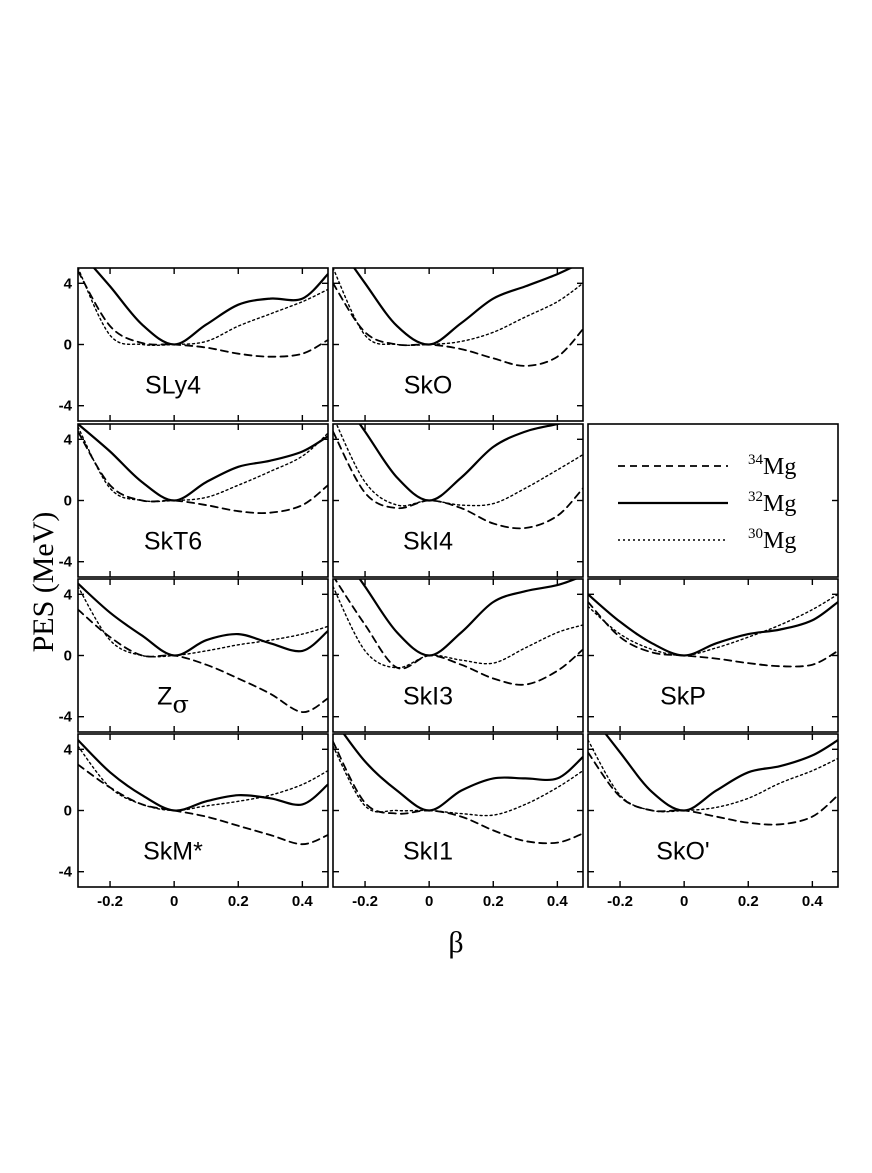 The width and height of the screenshot is (872, 1173). I want to click on panel-sko: -0.2 0 0.2 0.4 SkO', so click(713, 821).